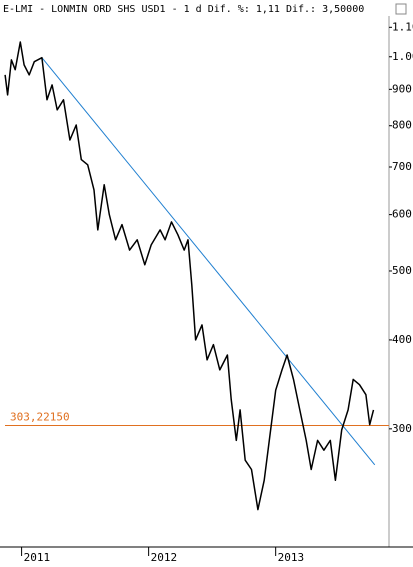 This screenshot has height=567, width=413. I want to click on x-tick-label: 2011, so click(37, 557).